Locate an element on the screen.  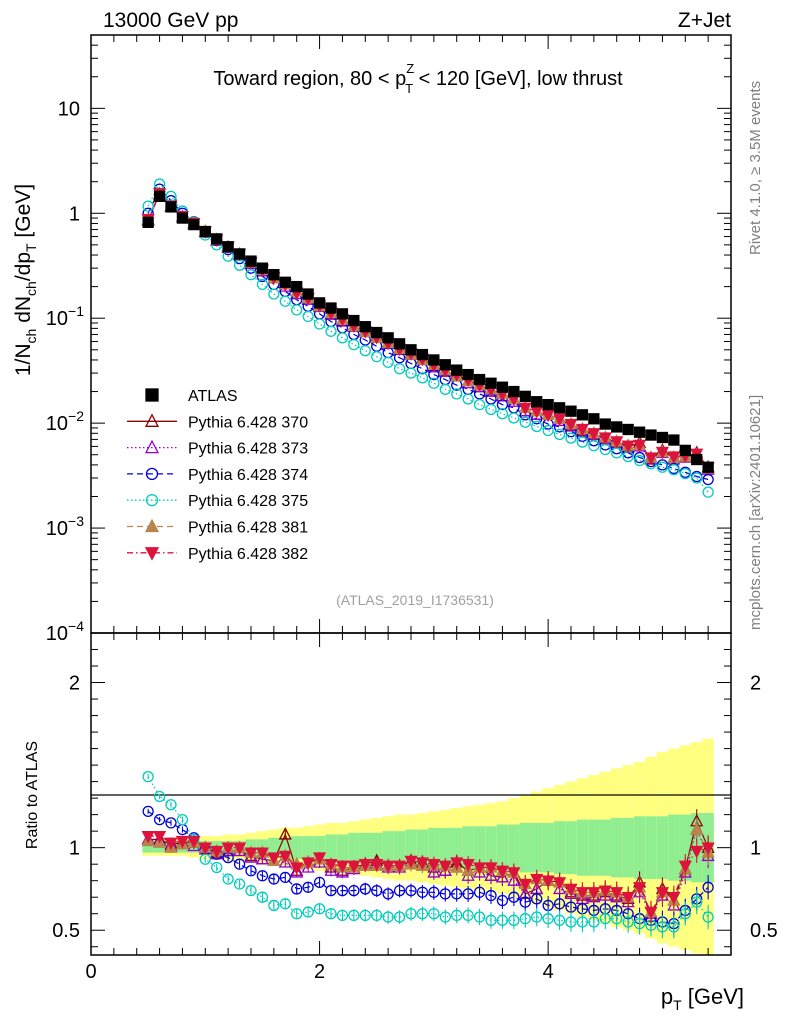
legend-label-pythia-6-428-370: Pythia 6.428 370 is located at coordinates (248, 422).